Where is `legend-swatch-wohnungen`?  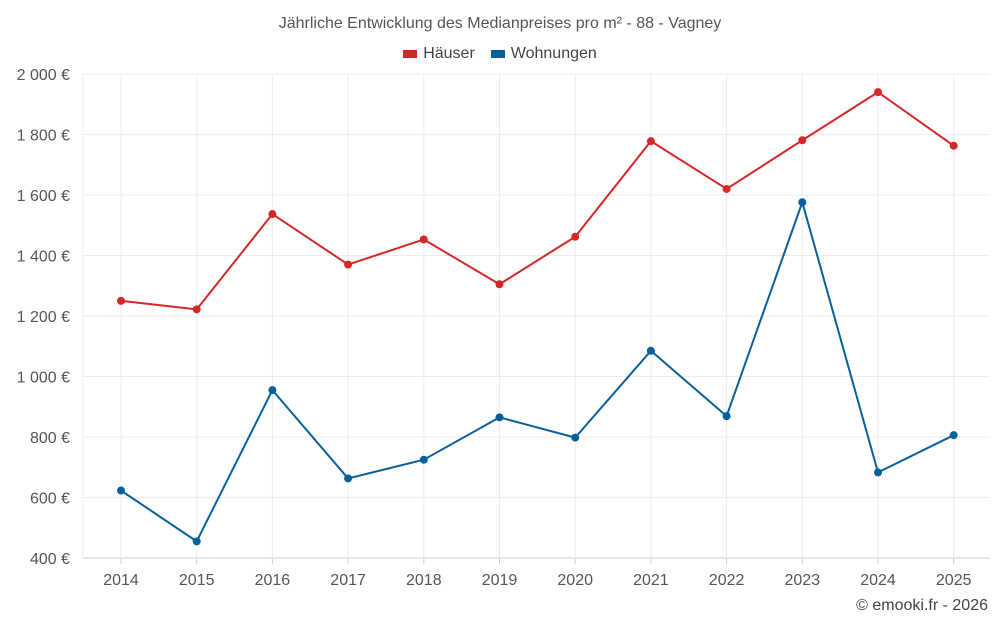 legend-swatch-wohnungen is located at coordinates (497, 54).